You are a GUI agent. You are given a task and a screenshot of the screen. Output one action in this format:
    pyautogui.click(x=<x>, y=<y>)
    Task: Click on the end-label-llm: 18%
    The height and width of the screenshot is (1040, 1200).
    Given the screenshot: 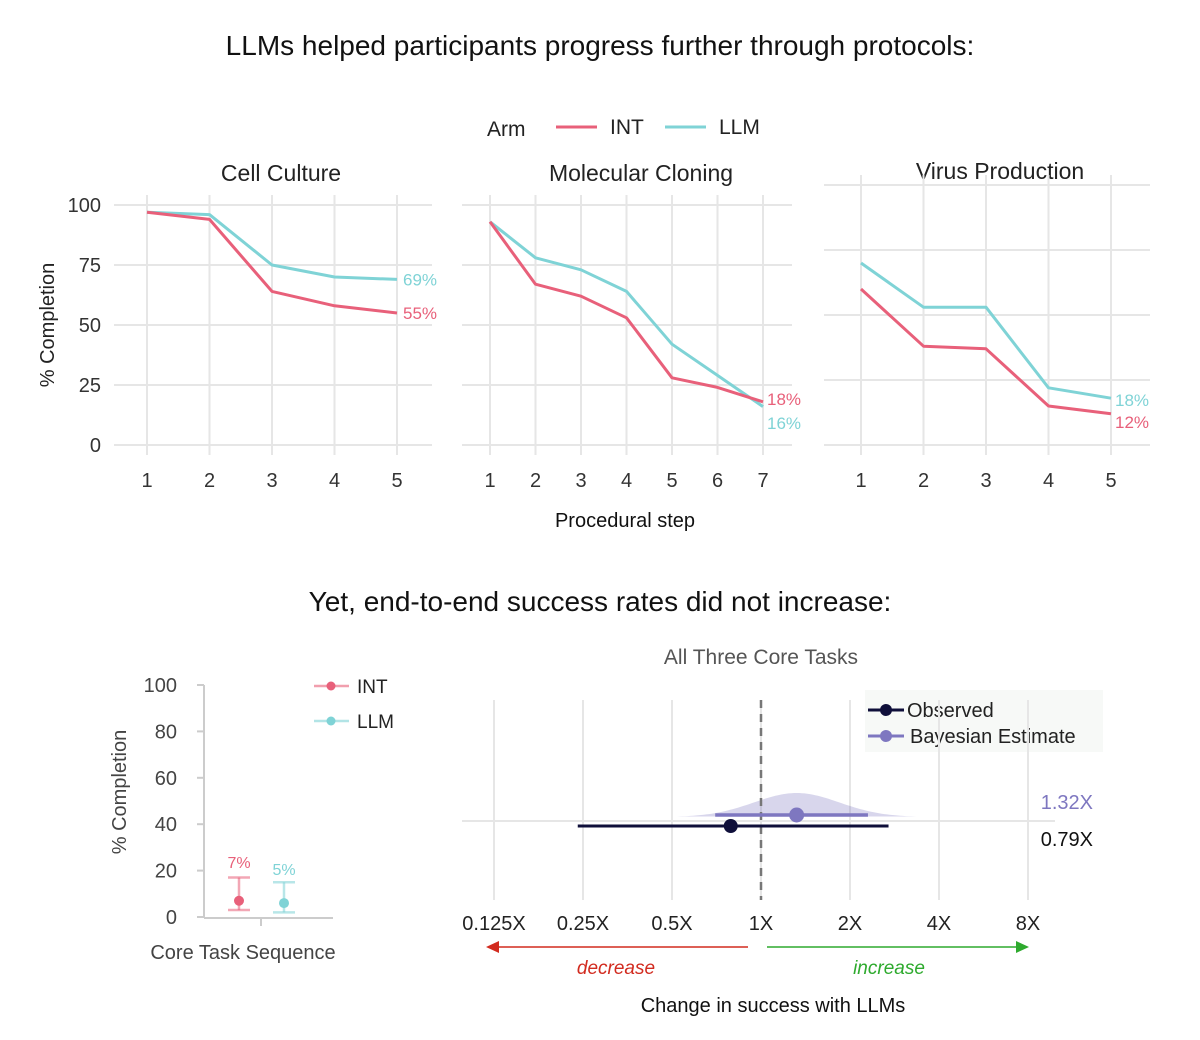 What is the action you would take?
    pyautogui.click(x=1132, y=400)
    